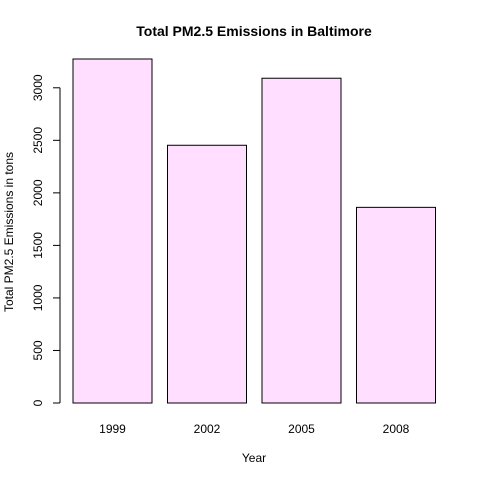 The image size is (480, 480). Describe the element at coordinates (112, 231) in the screenshot. I see `bar-1999` at that location.